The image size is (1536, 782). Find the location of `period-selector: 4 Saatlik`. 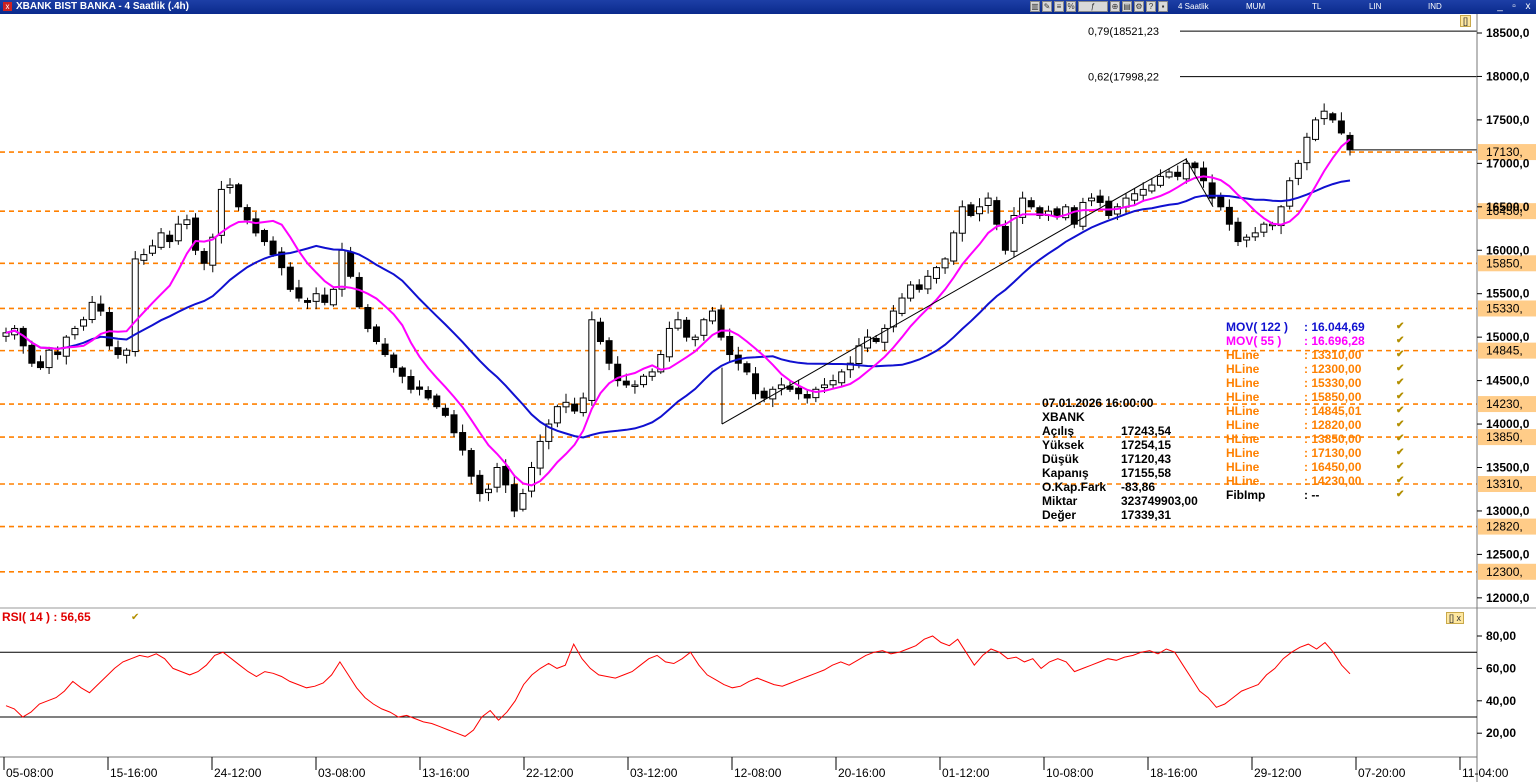

period-selector: 4 Saatlik is located at coordinates (1193, 6).